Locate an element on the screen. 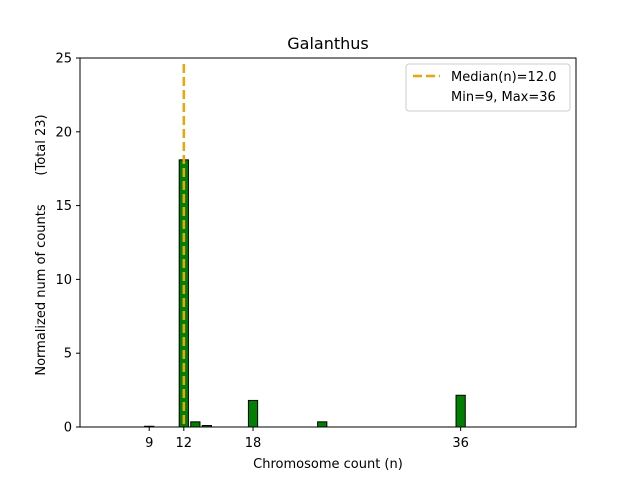 The height and width of the screenshot is (480, 640). x-tick-label-18: 18 is located at coordinates (253, 443).